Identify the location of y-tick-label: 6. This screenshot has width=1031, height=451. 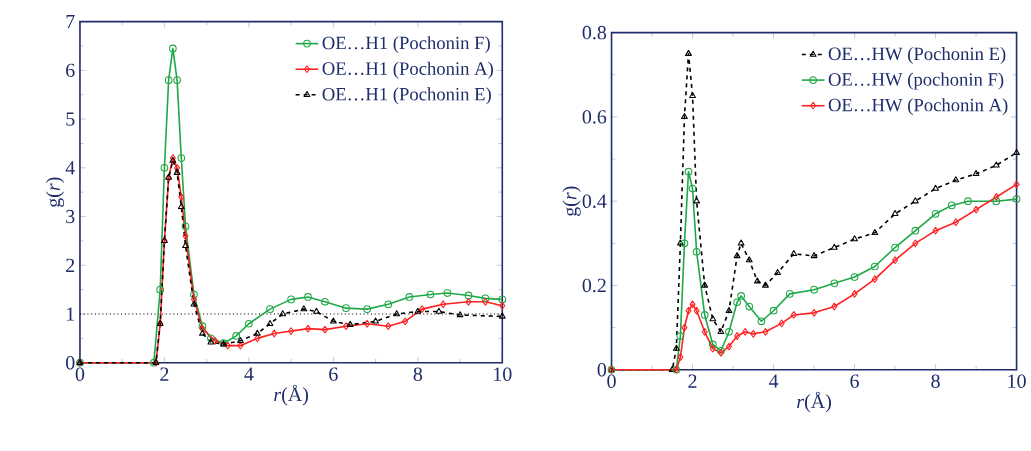
(70, 70).